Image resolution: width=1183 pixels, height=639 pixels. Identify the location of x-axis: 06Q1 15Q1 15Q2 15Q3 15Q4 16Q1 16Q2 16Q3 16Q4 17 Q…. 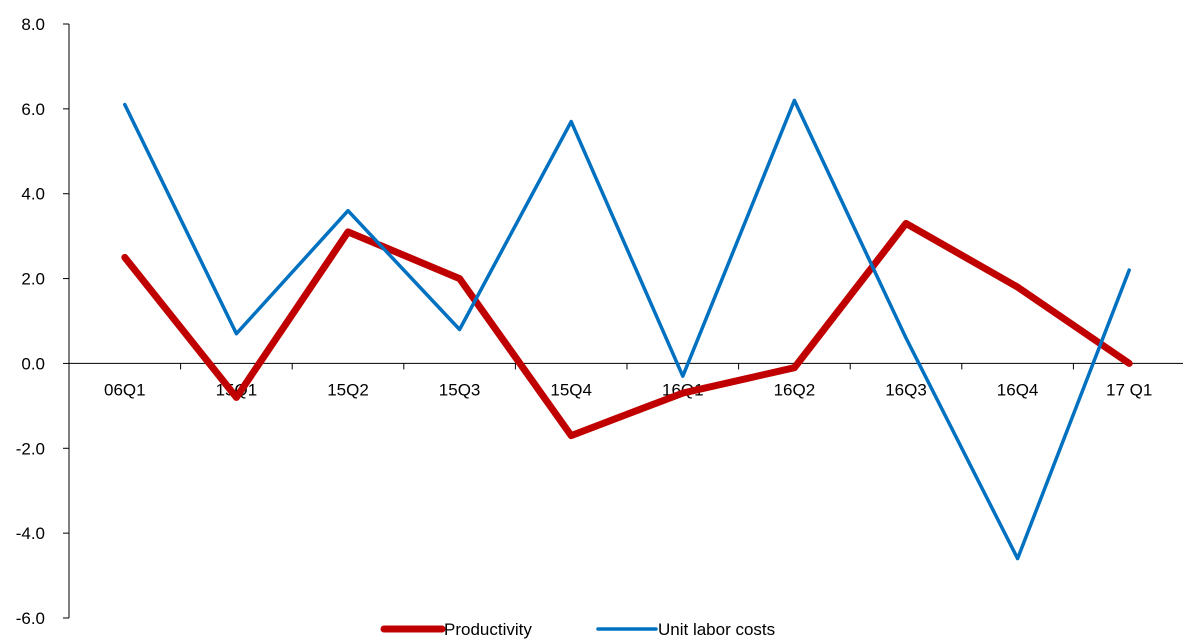
(625, 380).